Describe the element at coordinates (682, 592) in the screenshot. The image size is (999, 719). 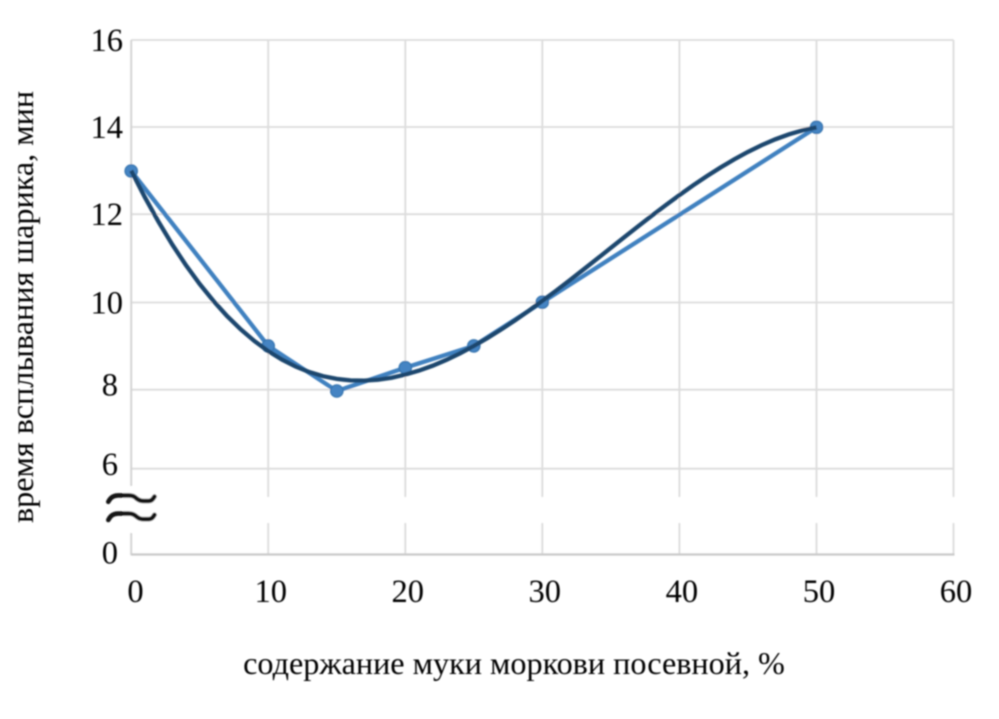
I see `svg-text: 40` at that location.